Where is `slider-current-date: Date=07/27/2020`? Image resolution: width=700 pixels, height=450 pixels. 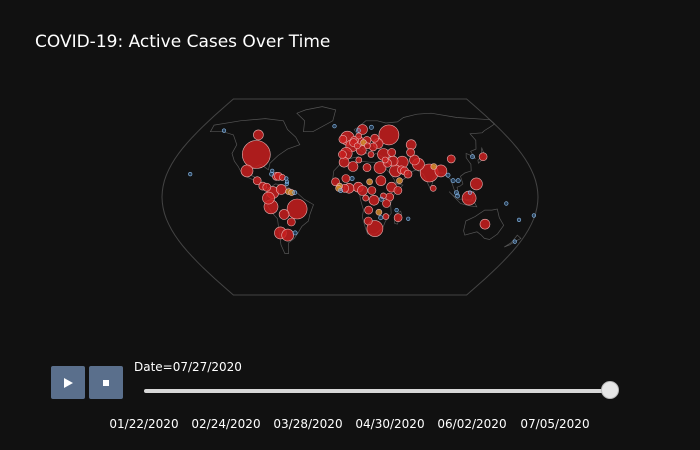 slider-current-date: Date=07/27/2020 is located at coordinates (188, 367).